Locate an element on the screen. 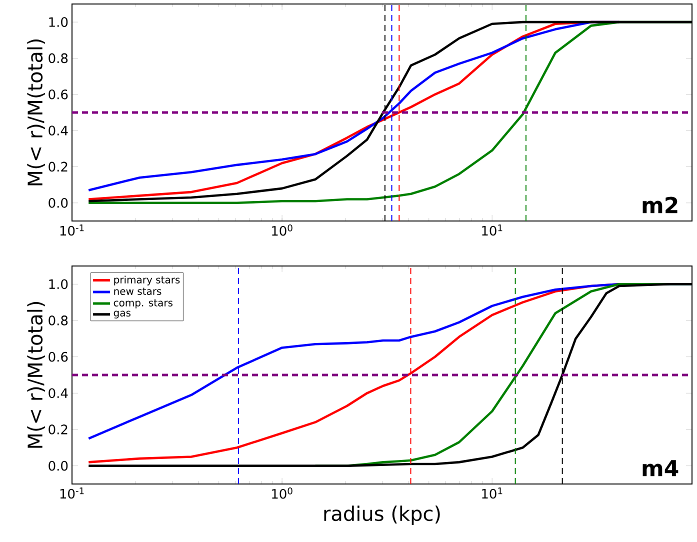 This screenshot has width=697, height=542. legend-label: new stars is located at coordinates (138, 291).